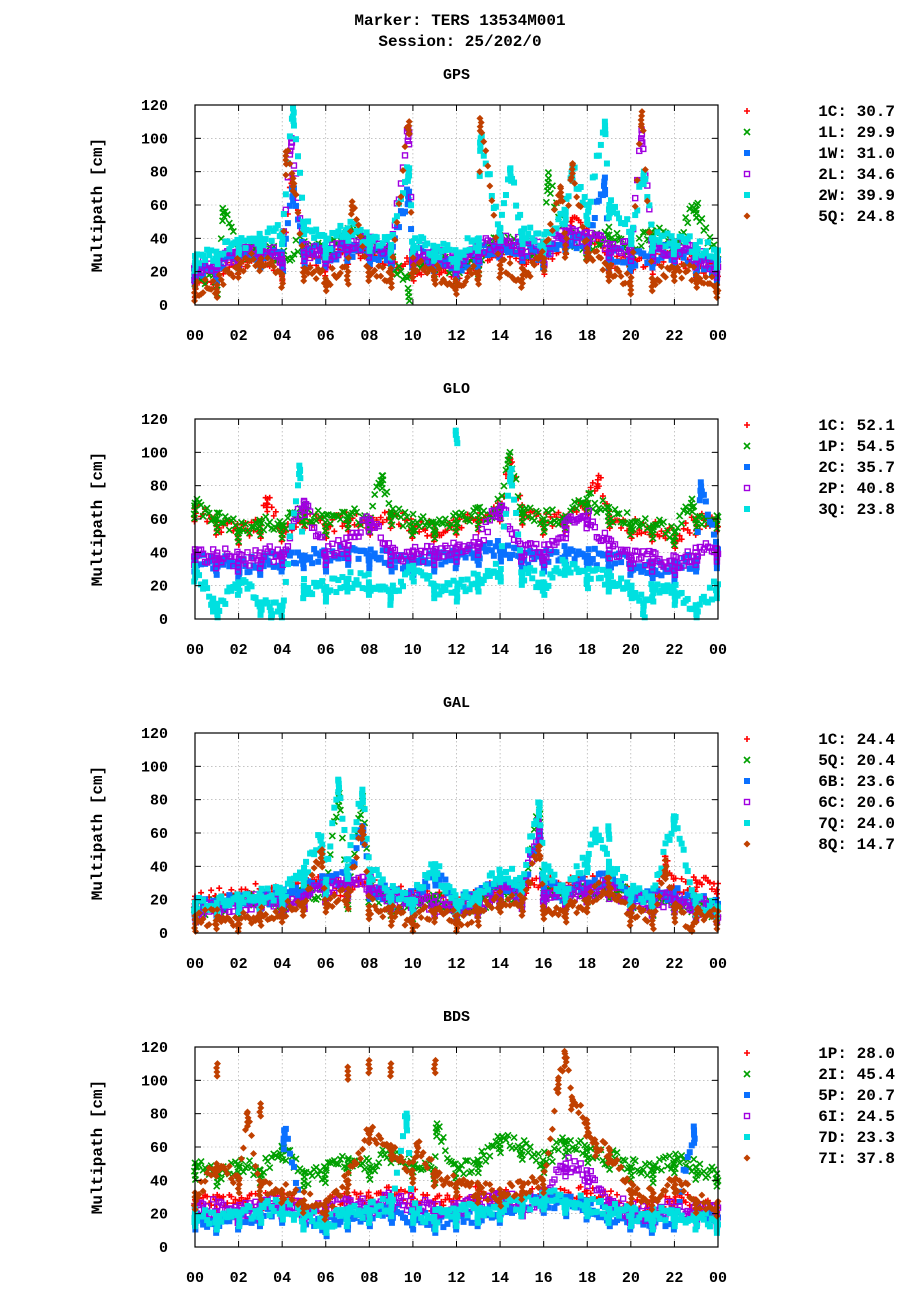 The image size is (920, 1300). What do you see at coordinates (587, 336) in the screenshot?
I see `x-tick-label-gps: 18` at bounding box center [587, 336].